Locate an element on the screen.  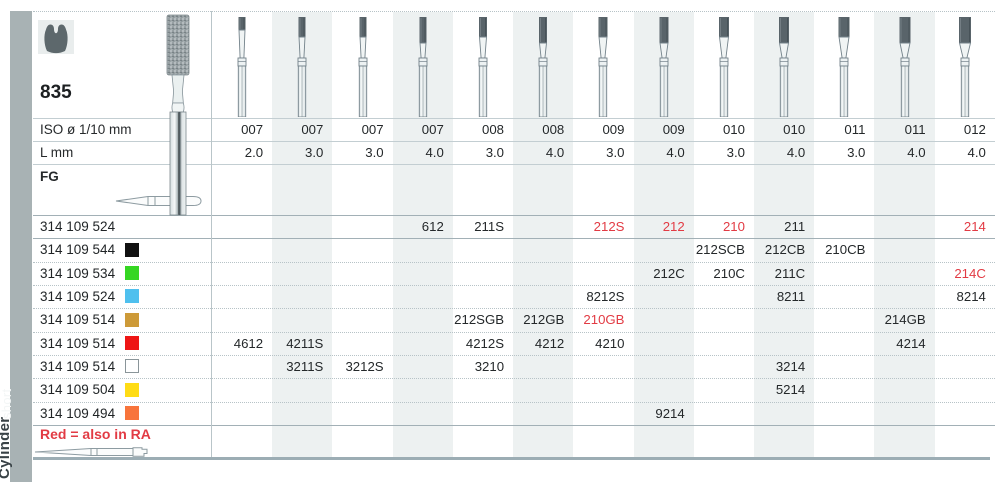
product-cell: 214GB is located at coordinates (905, 320).